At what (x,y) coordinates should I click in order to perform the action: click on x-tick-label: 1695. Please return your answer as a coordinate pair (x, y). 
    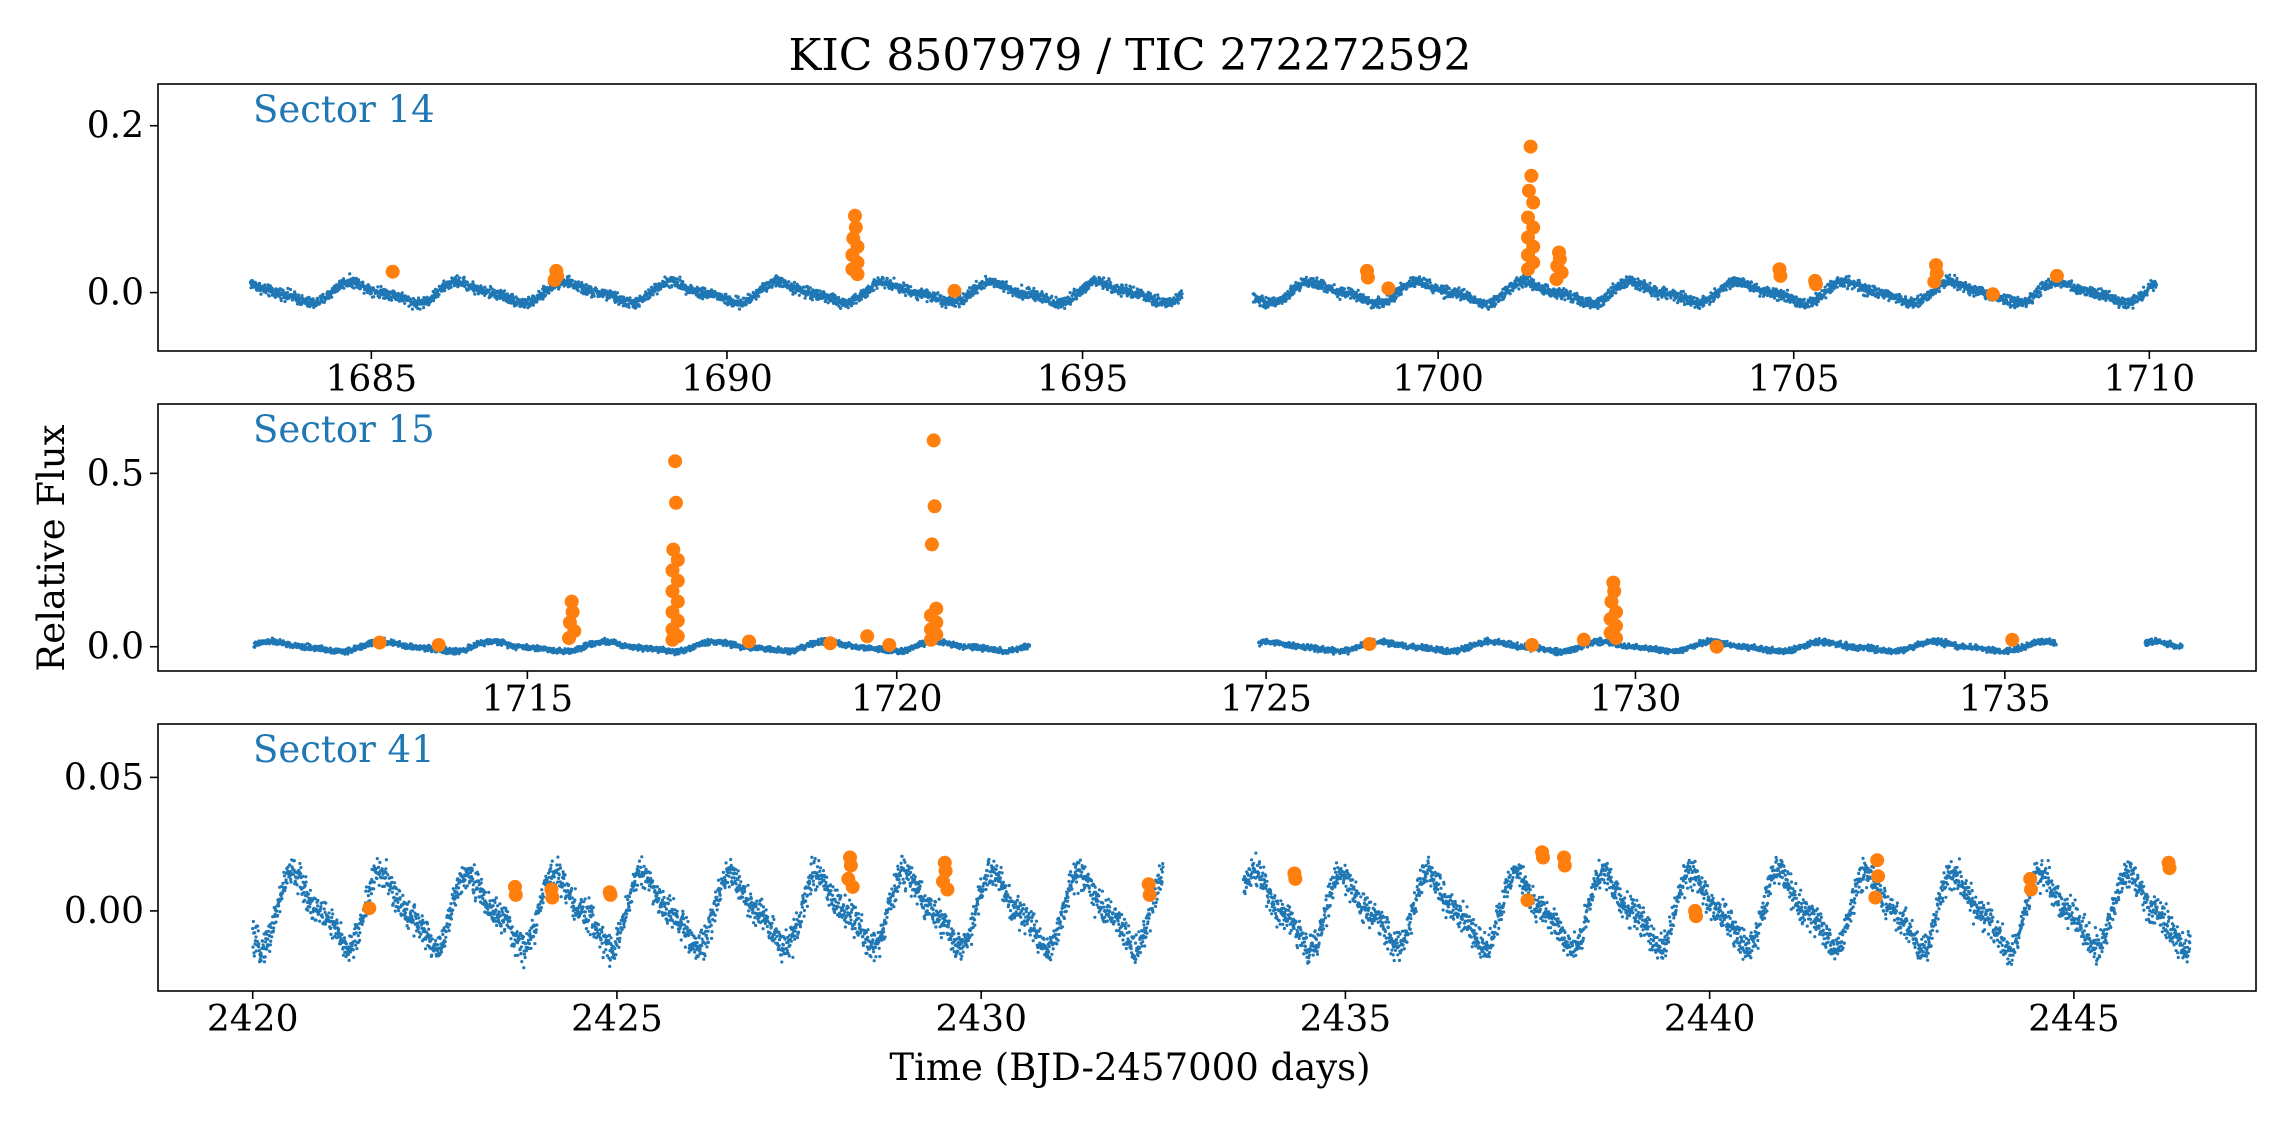
    Looking at the image, I should click on (1083, 379).